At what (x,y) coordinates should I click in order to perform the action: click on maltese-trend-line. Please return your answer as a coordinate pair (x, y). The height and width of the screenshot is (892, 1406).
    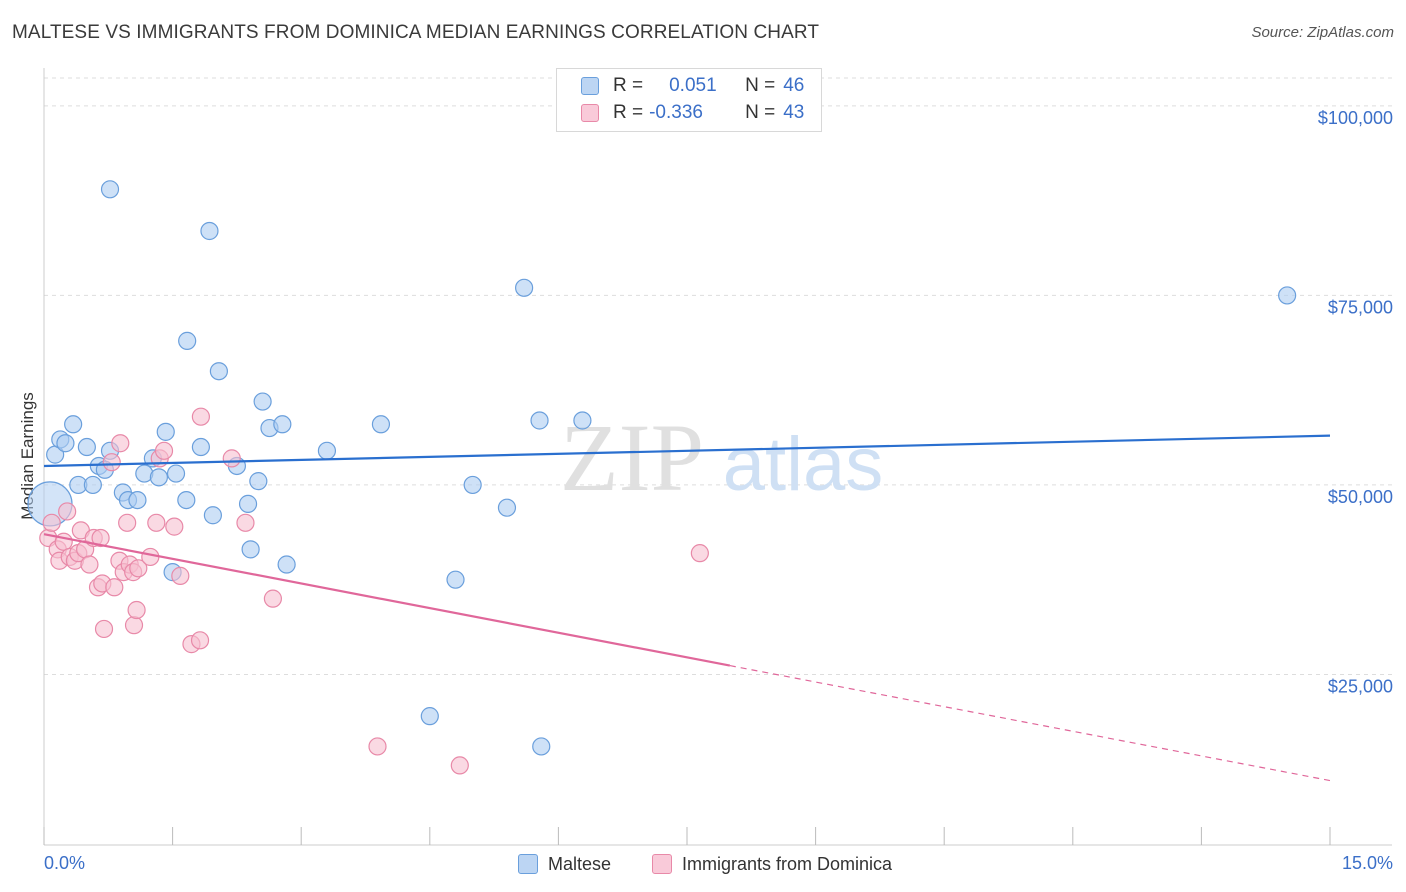
    Looking at the image, I should click on (687, 451).